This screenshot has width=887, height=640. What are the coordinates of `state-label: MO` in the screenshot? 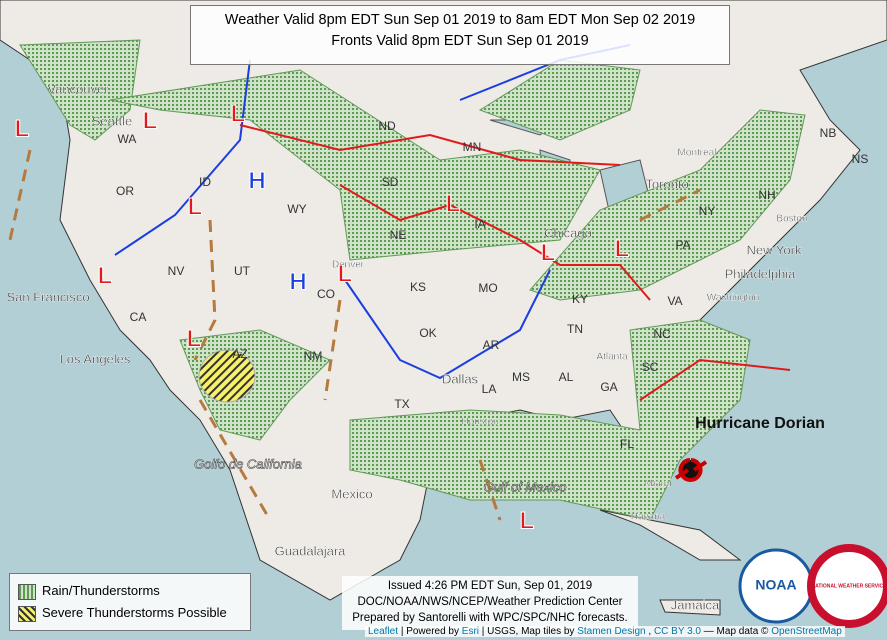 It's located at (487, 288).